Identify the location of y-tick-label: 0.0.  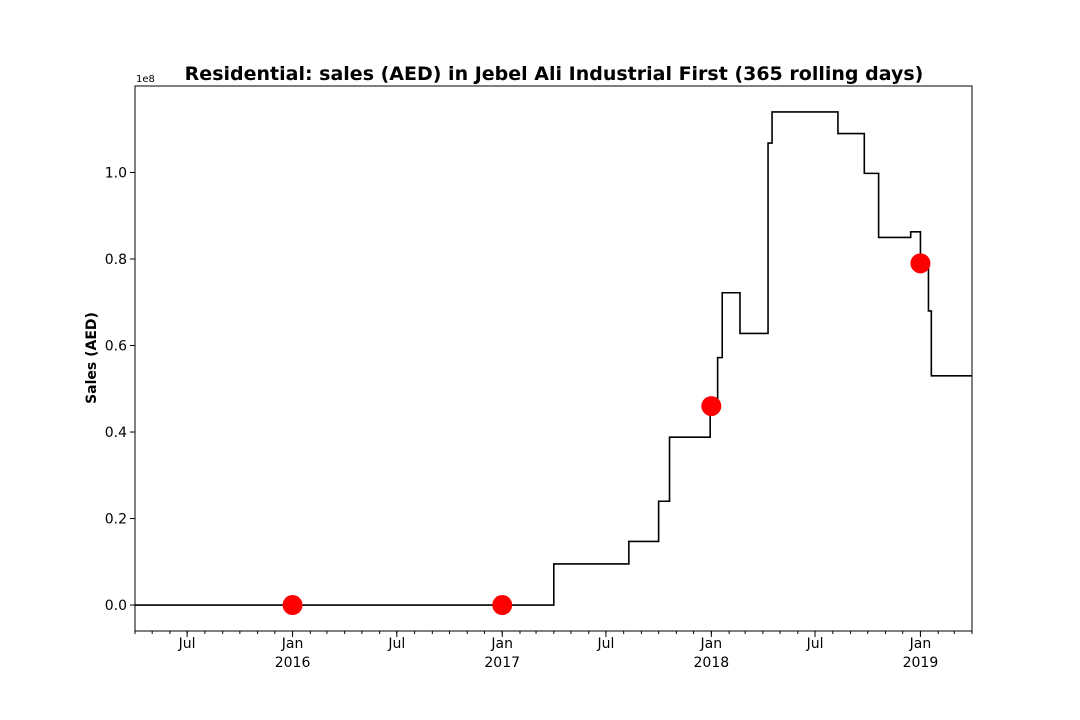
(116, 606).